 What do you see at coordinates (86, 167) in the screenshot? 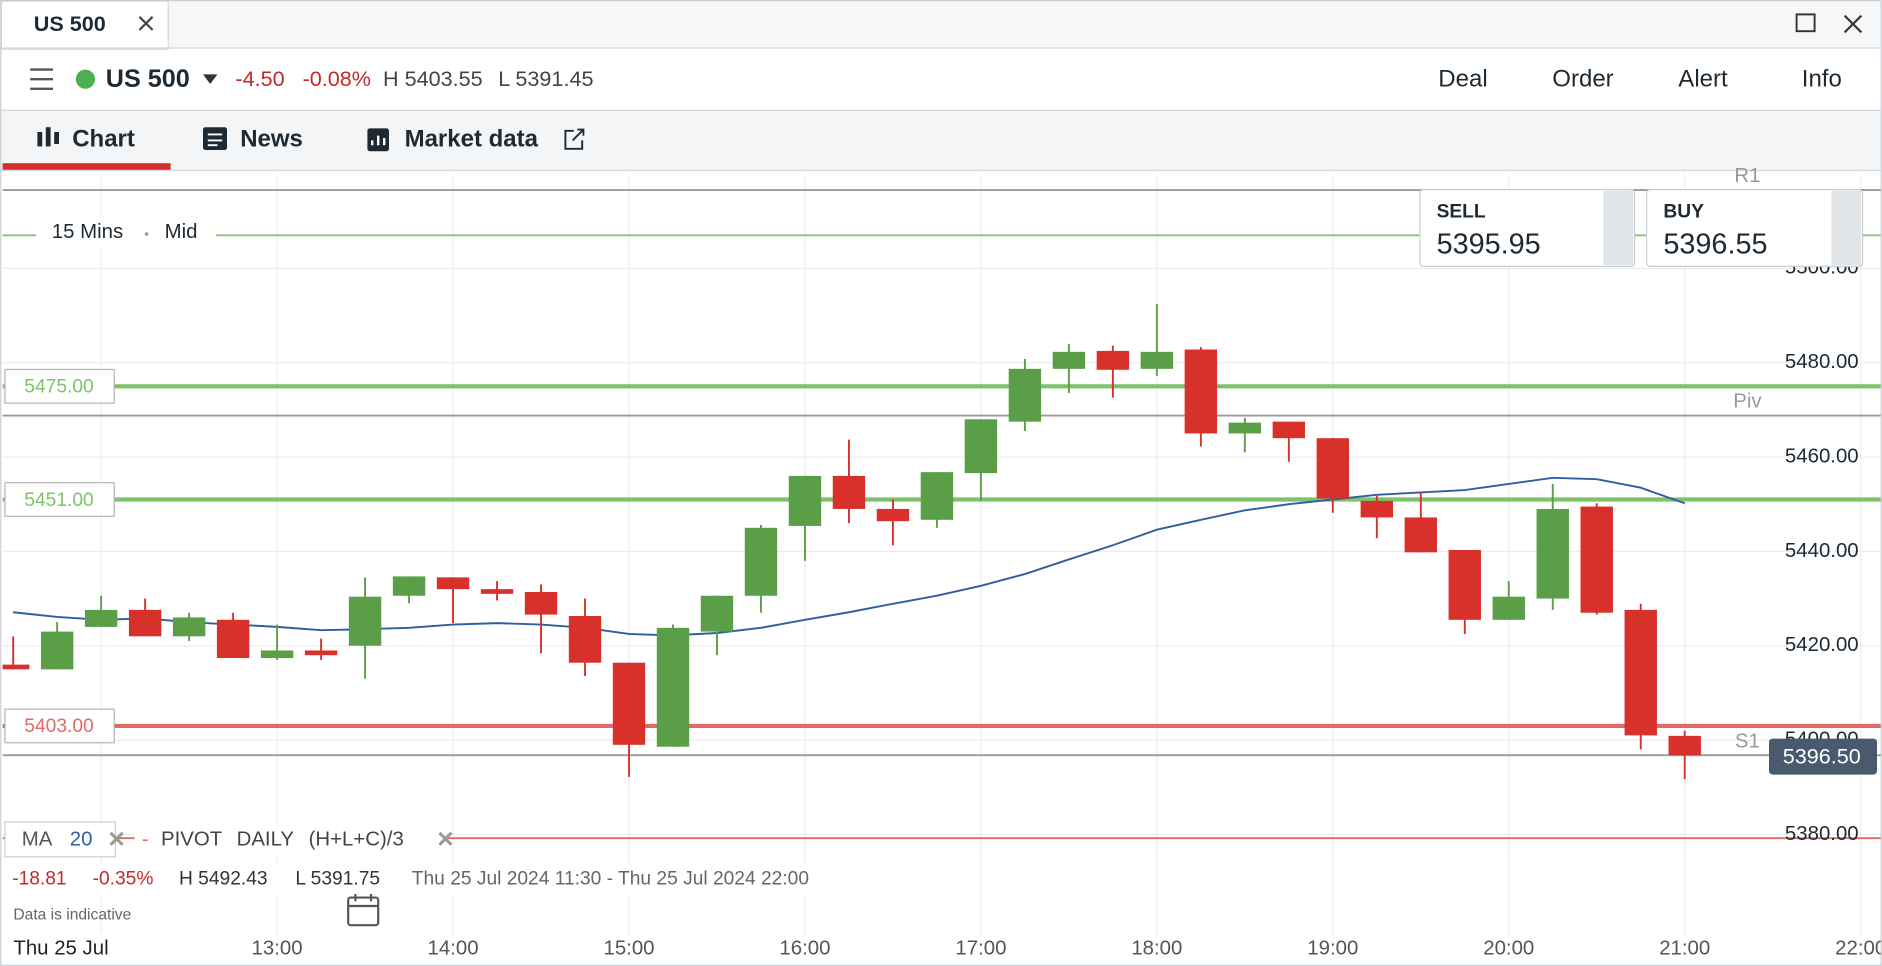
I see `active-tab-indicator` at bounding box center [86, 167].